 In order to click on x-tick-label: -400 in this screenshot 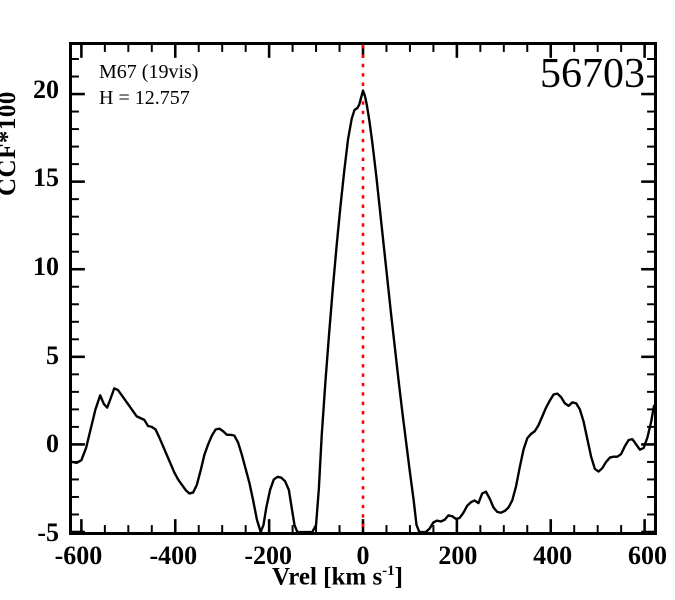, I will do `click(173, 555)`.